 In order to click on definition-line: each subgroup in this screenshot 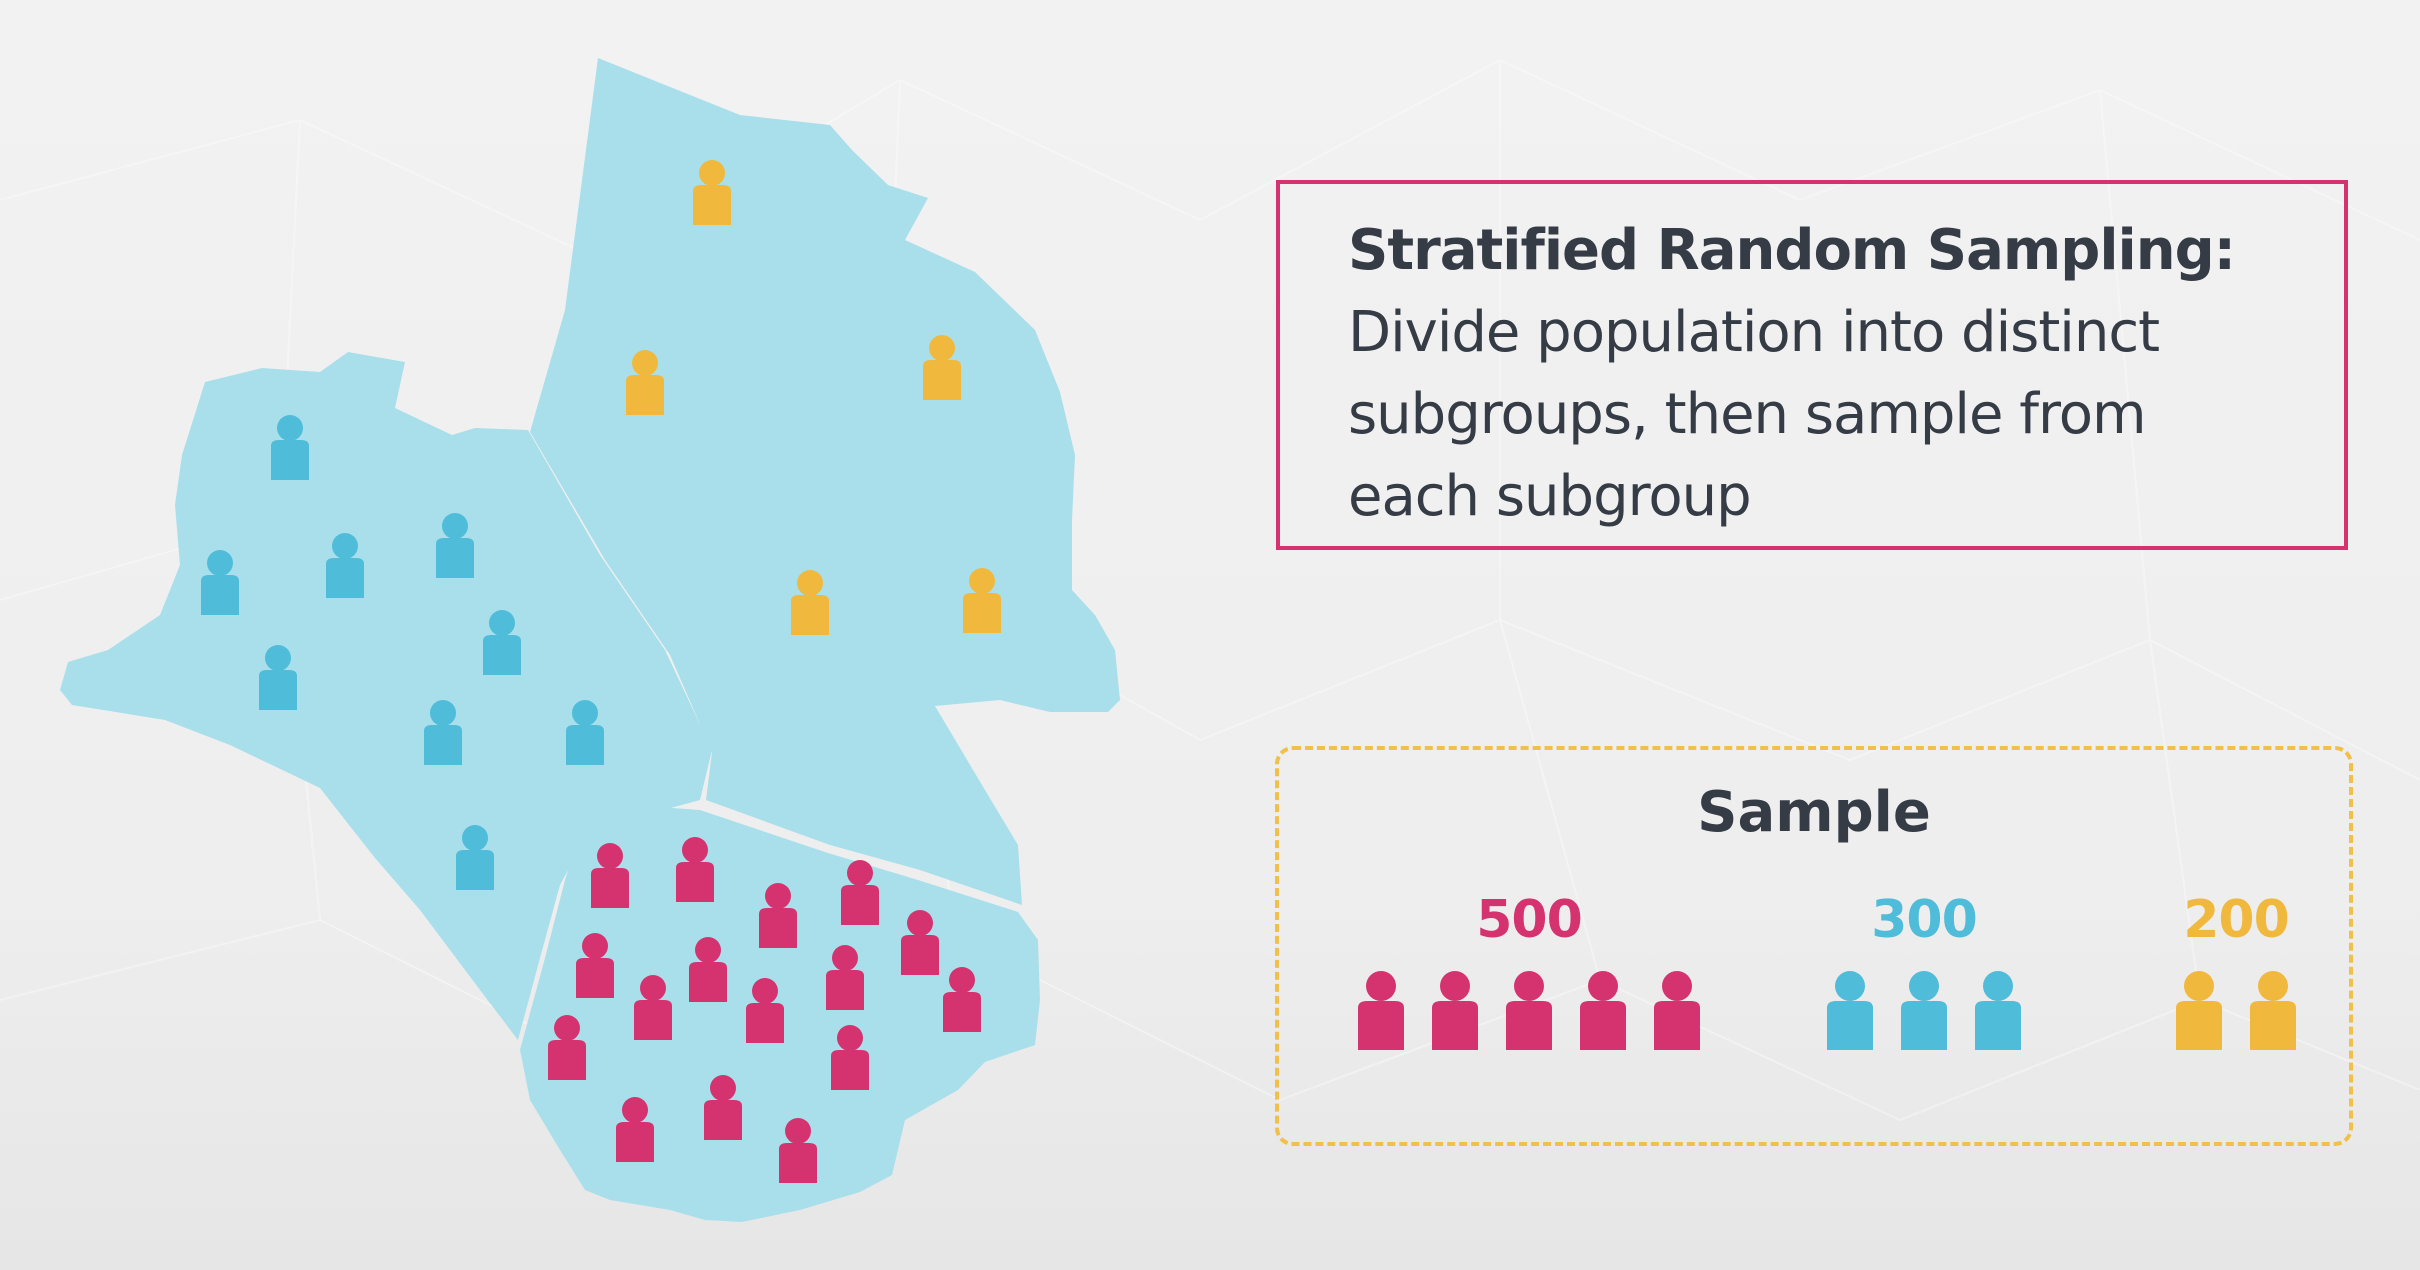, I will do `click(1550, 496)`.